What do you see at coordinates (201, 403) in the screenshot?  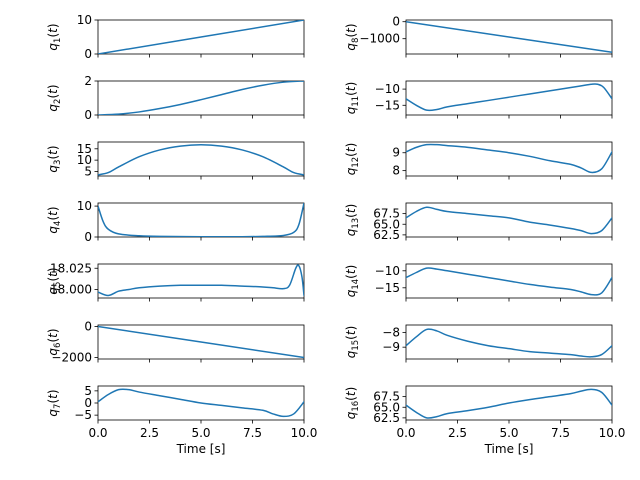 I see `series-line-q7` at bounding box center [201, 403].